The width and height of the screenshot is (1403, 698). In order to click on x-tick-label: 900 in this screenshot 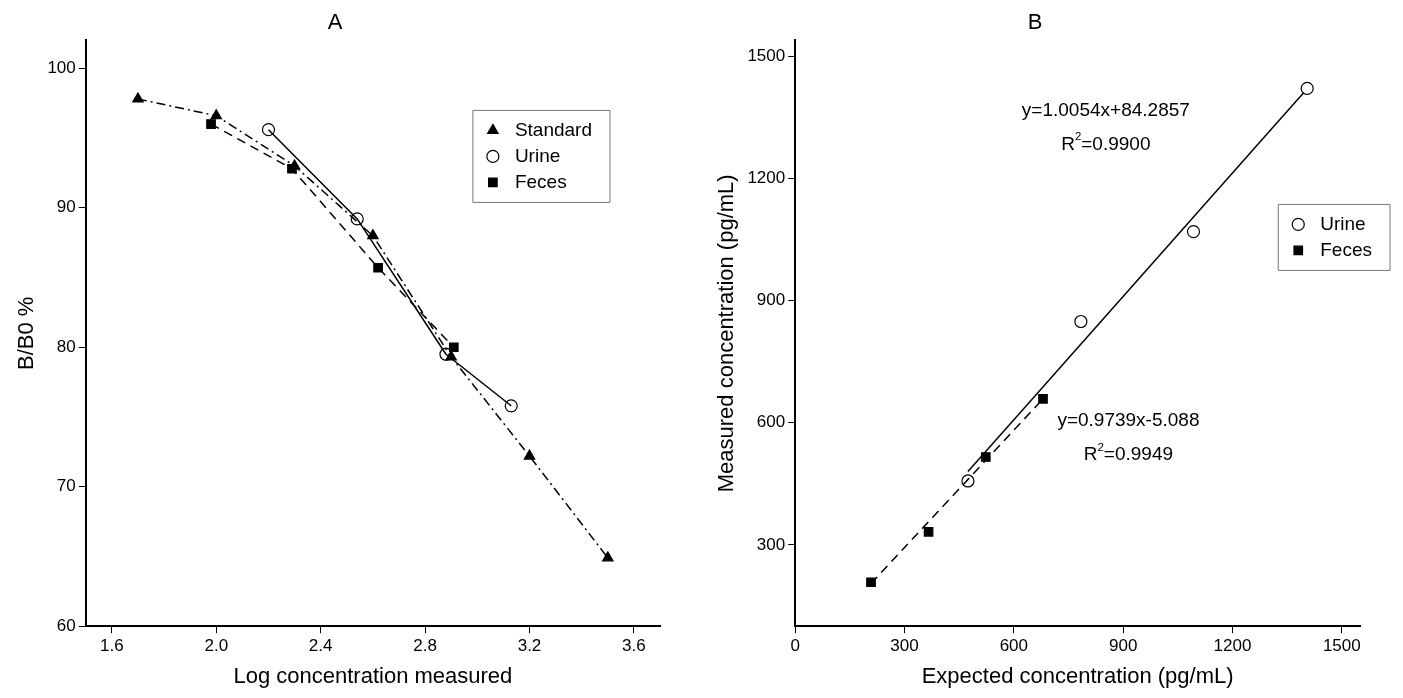, I will do `click(1123, 646)`.